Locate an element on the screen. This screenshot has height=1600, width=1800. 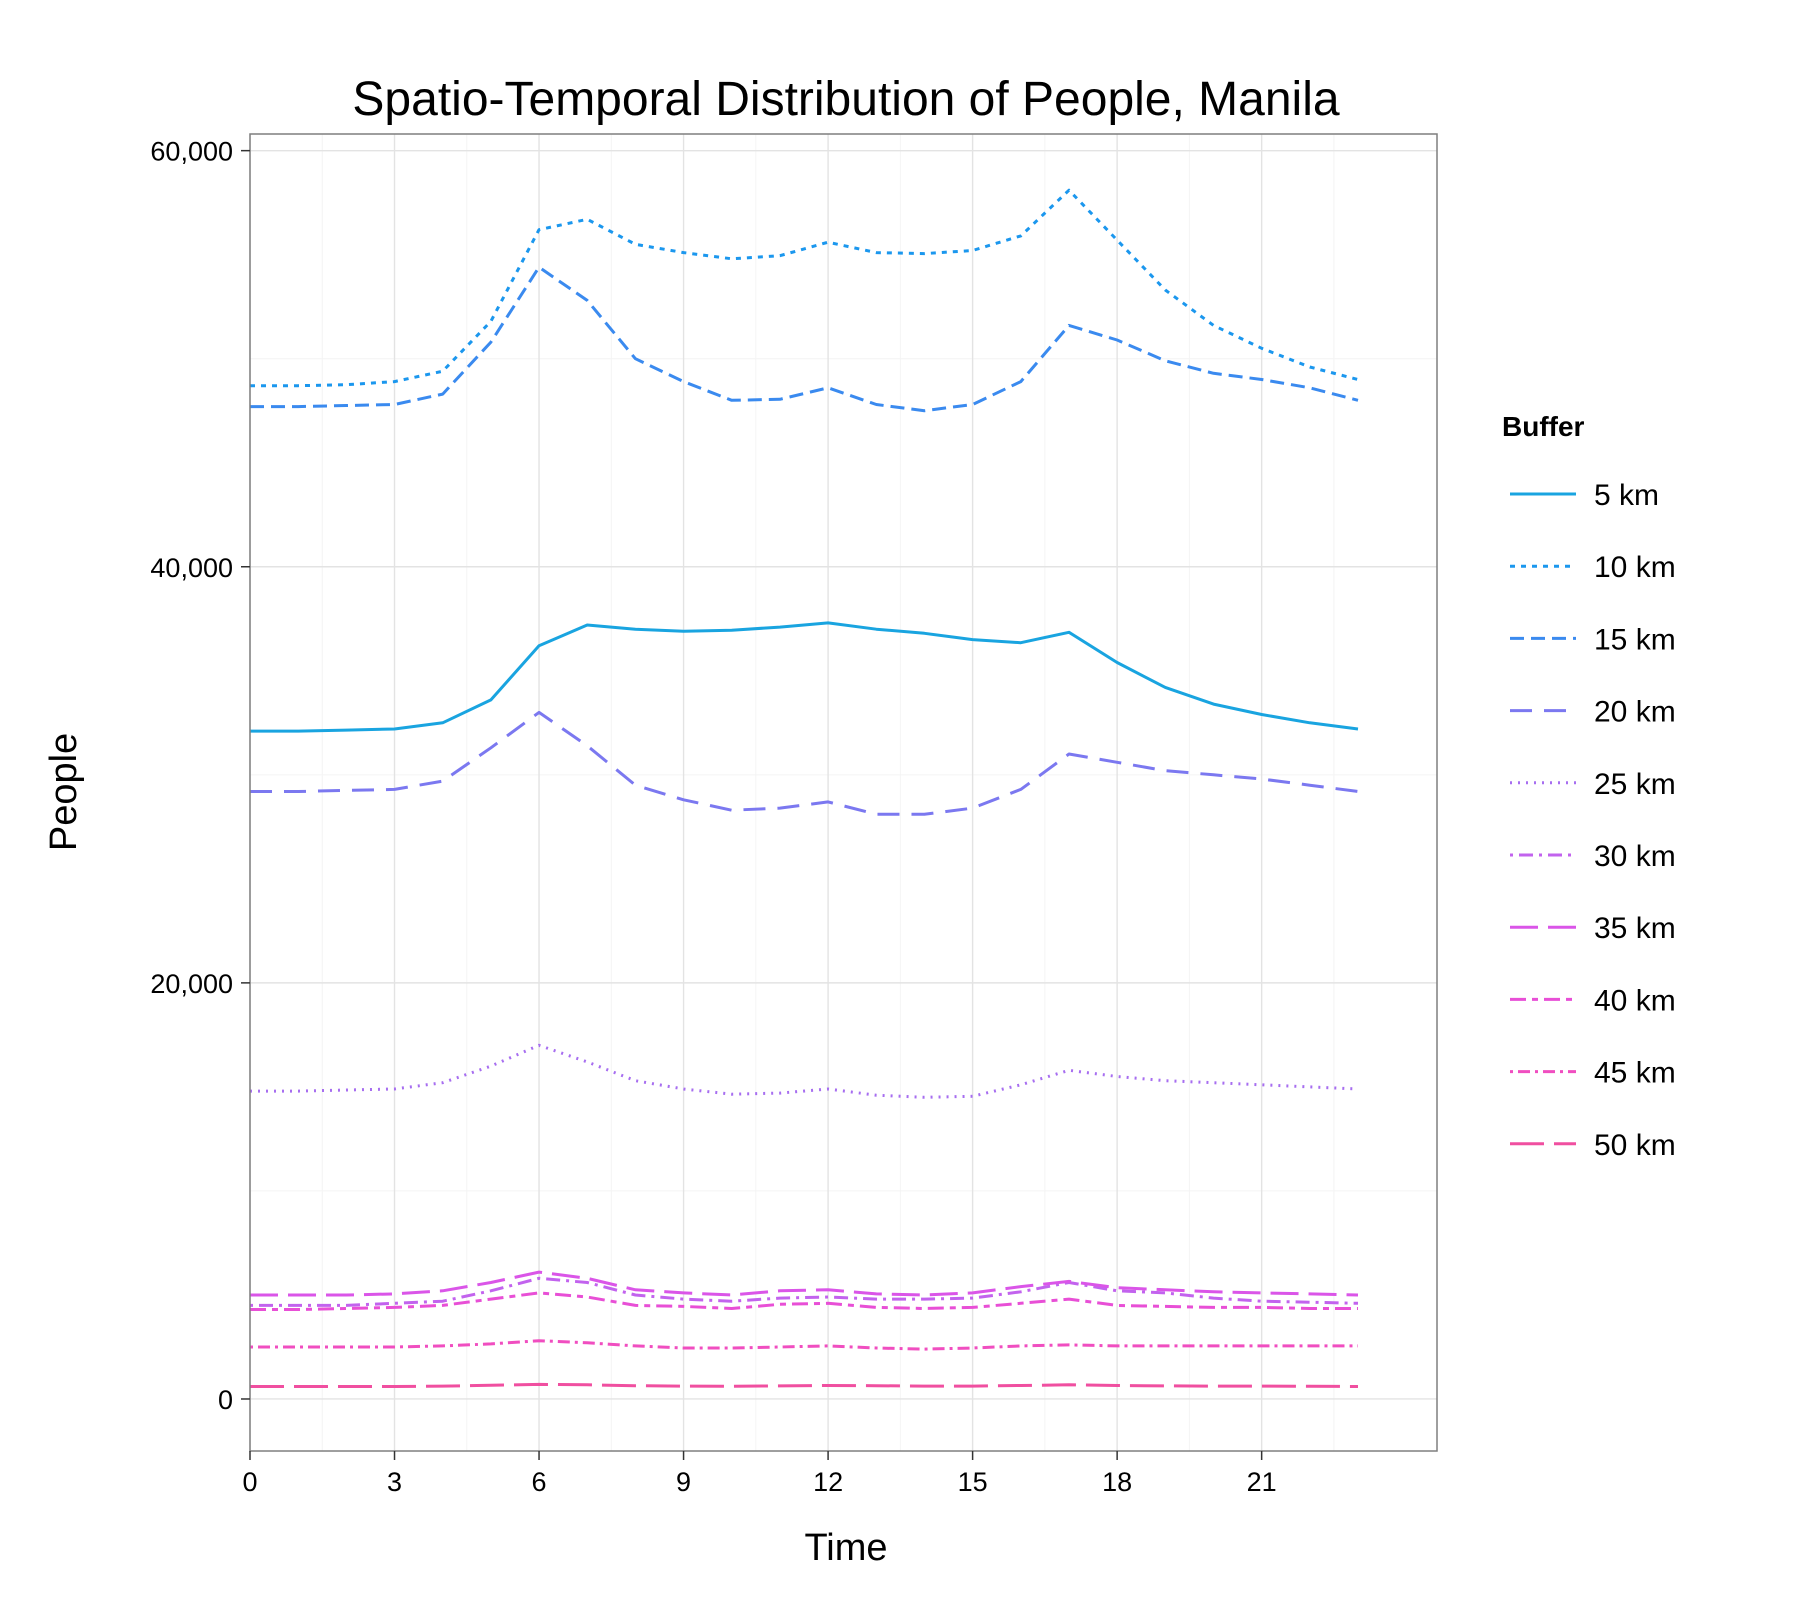
y-axis-title: People is located at coordinates (64, 792).